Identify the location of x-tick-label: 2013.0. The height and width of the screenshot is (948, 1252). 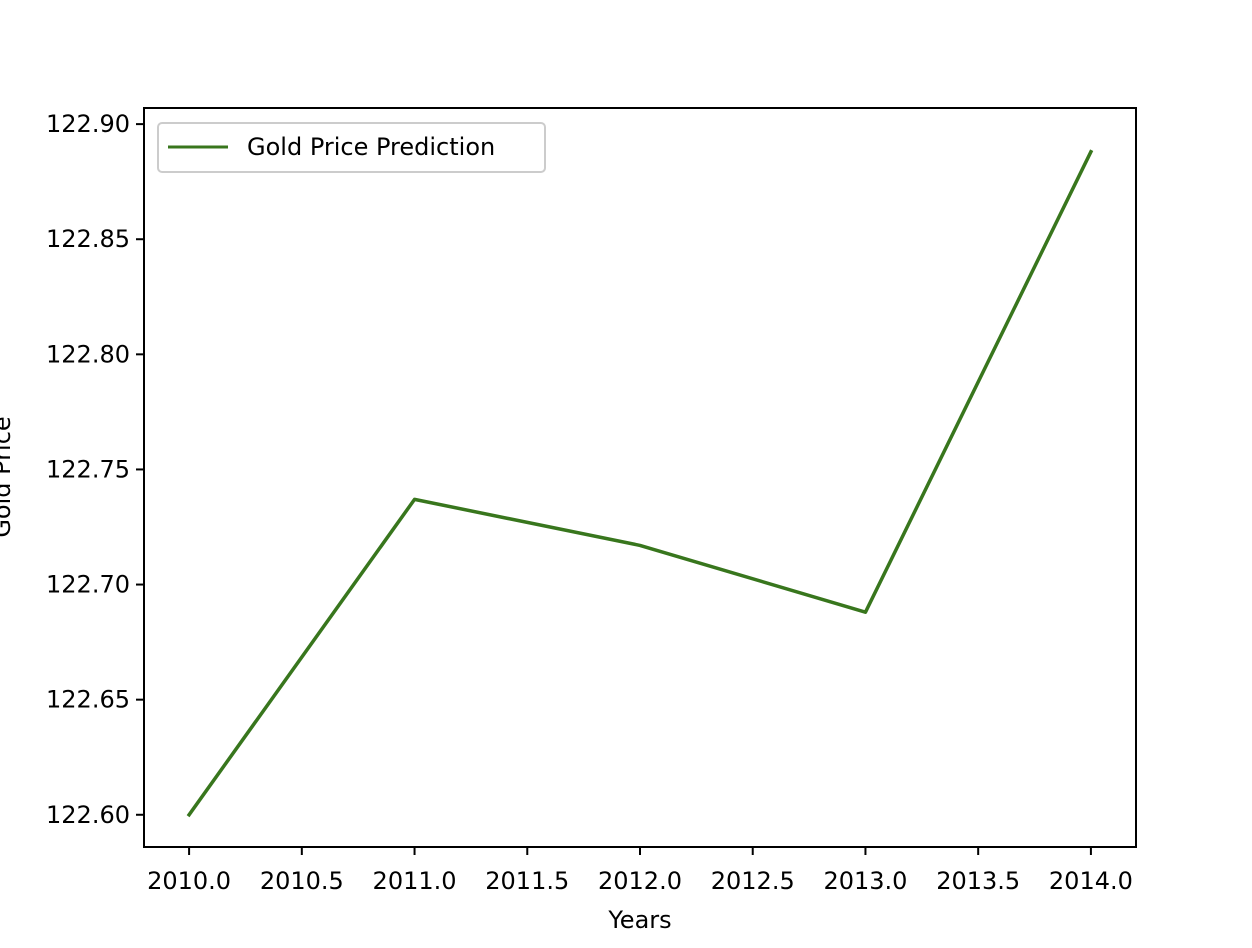
(865, 881).